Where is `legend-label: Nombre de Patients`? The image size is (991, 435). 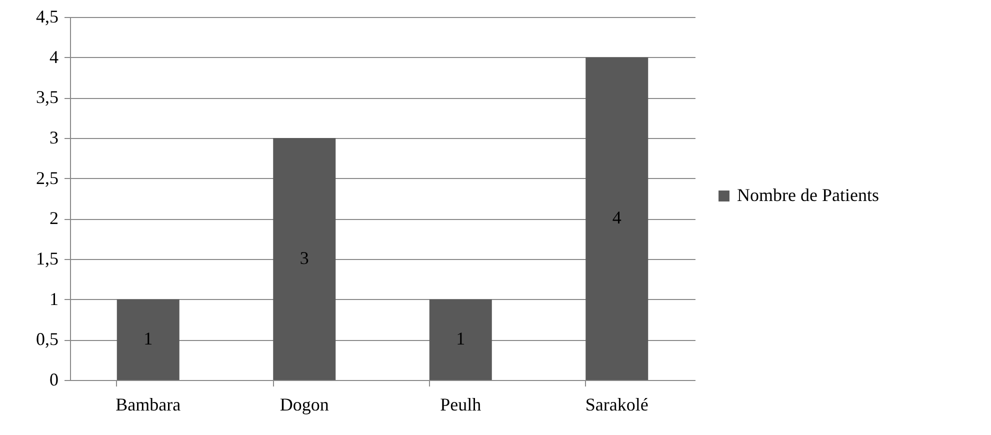
legend-label: Nombre de Patients is located at coordinates (808, 195).